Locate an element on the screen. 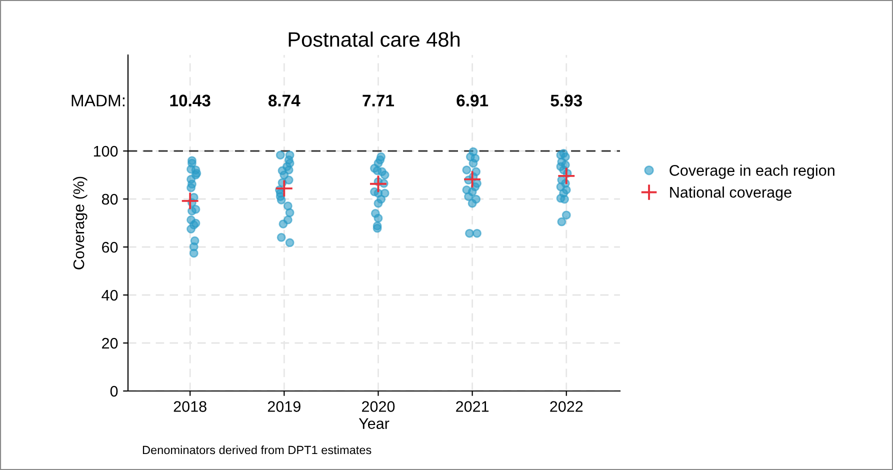  x-axis-title: Year is located at coordinates (374, 423).